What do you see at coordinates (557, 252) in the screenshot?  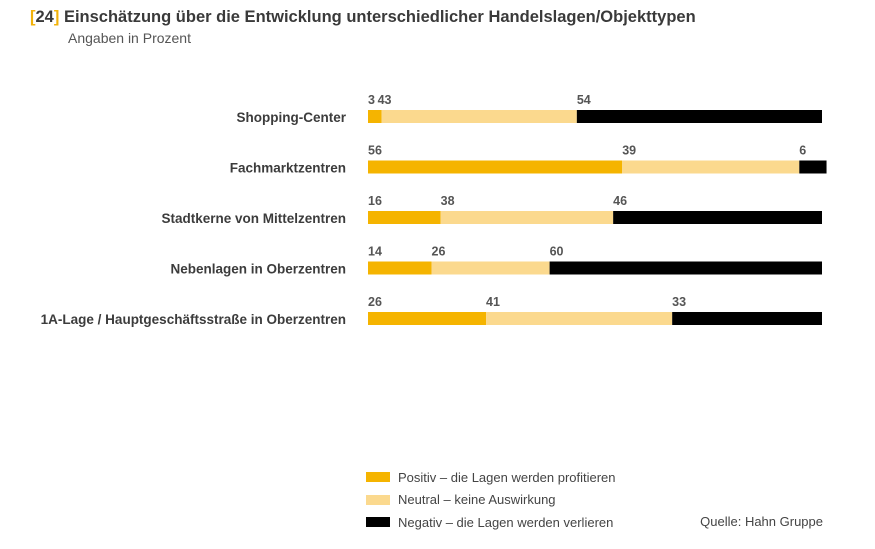 I see `value-label: 60` at bounding box center [557, 252].